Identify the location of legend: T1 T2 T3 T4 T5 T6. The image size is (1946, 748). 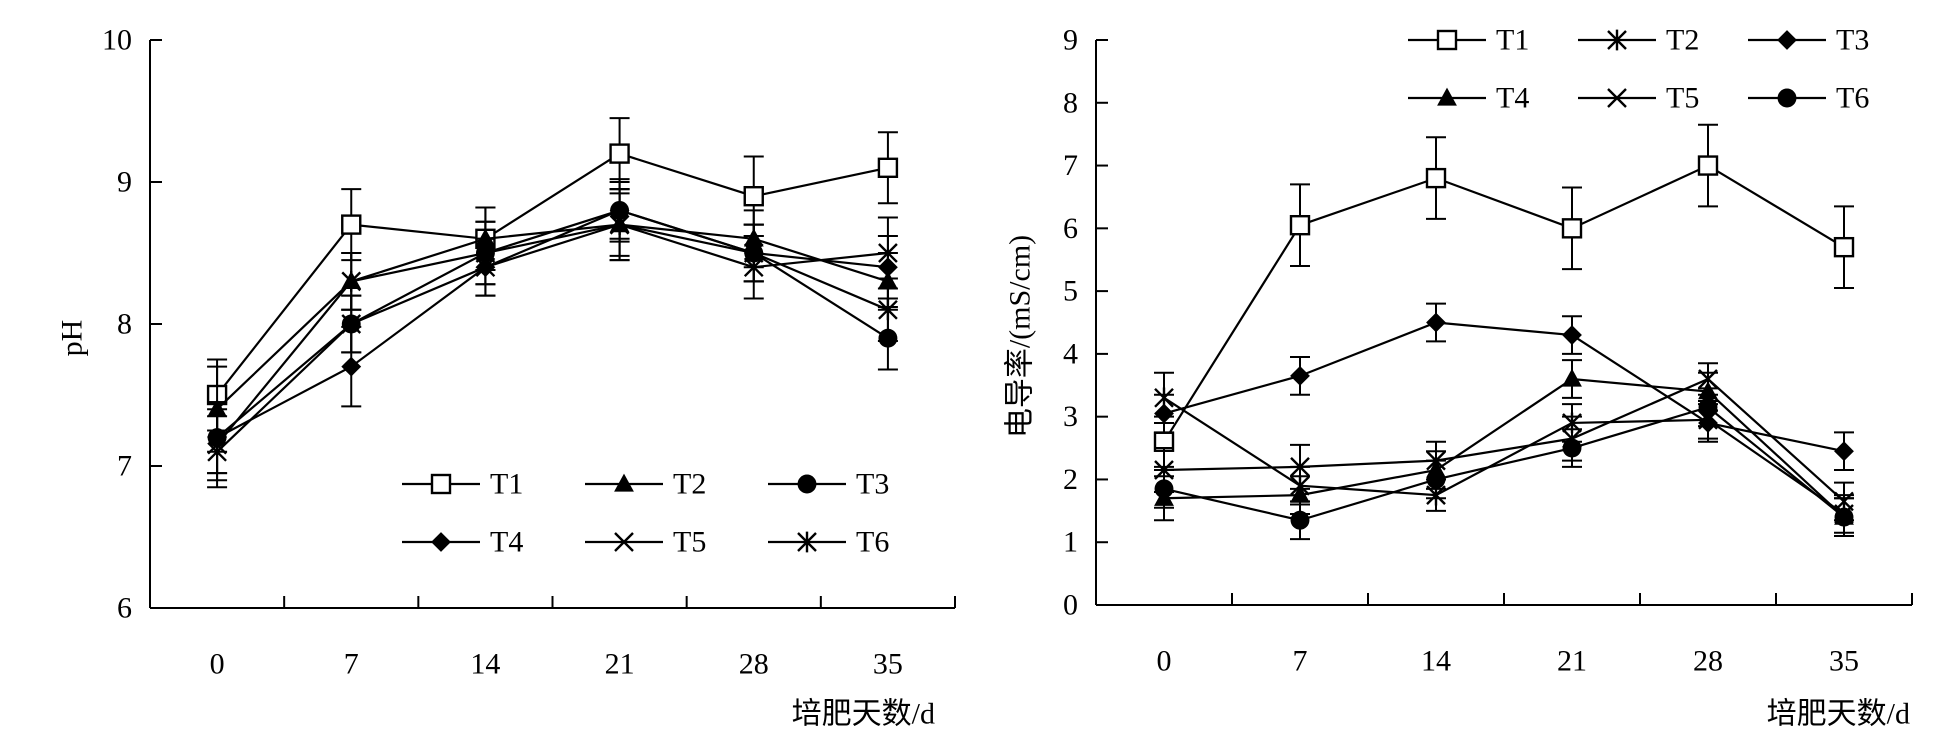
(1638, 69).